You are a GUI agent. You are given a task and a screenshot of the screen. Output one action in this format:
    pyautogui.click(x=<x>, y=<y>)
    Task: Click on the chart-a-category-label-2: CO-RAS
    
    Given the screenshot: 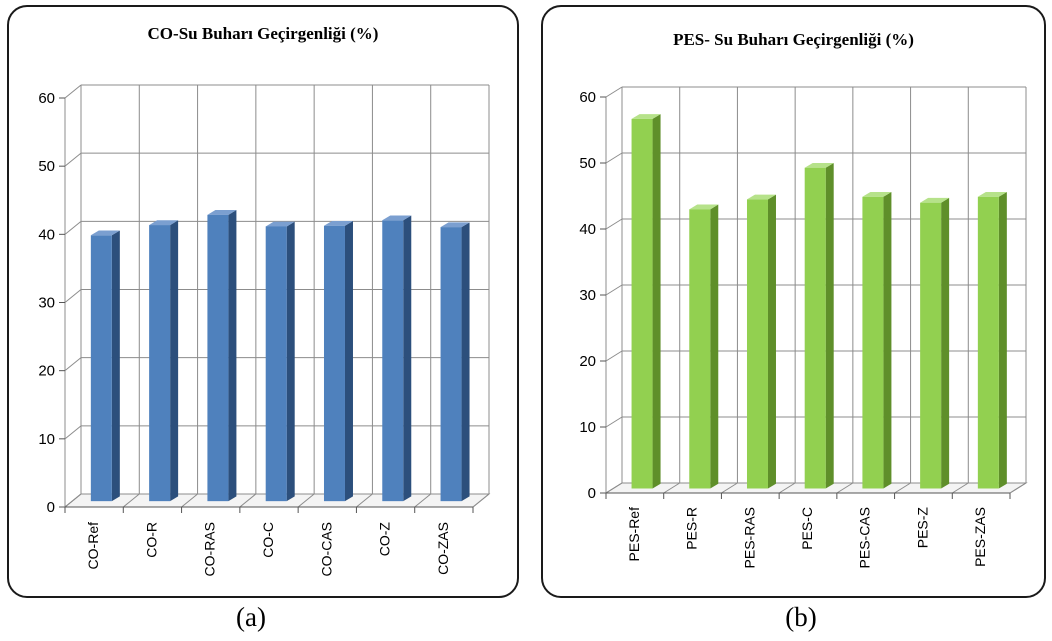 What is the action you would take?
    pyautogui.click(x=210, y=549)
    